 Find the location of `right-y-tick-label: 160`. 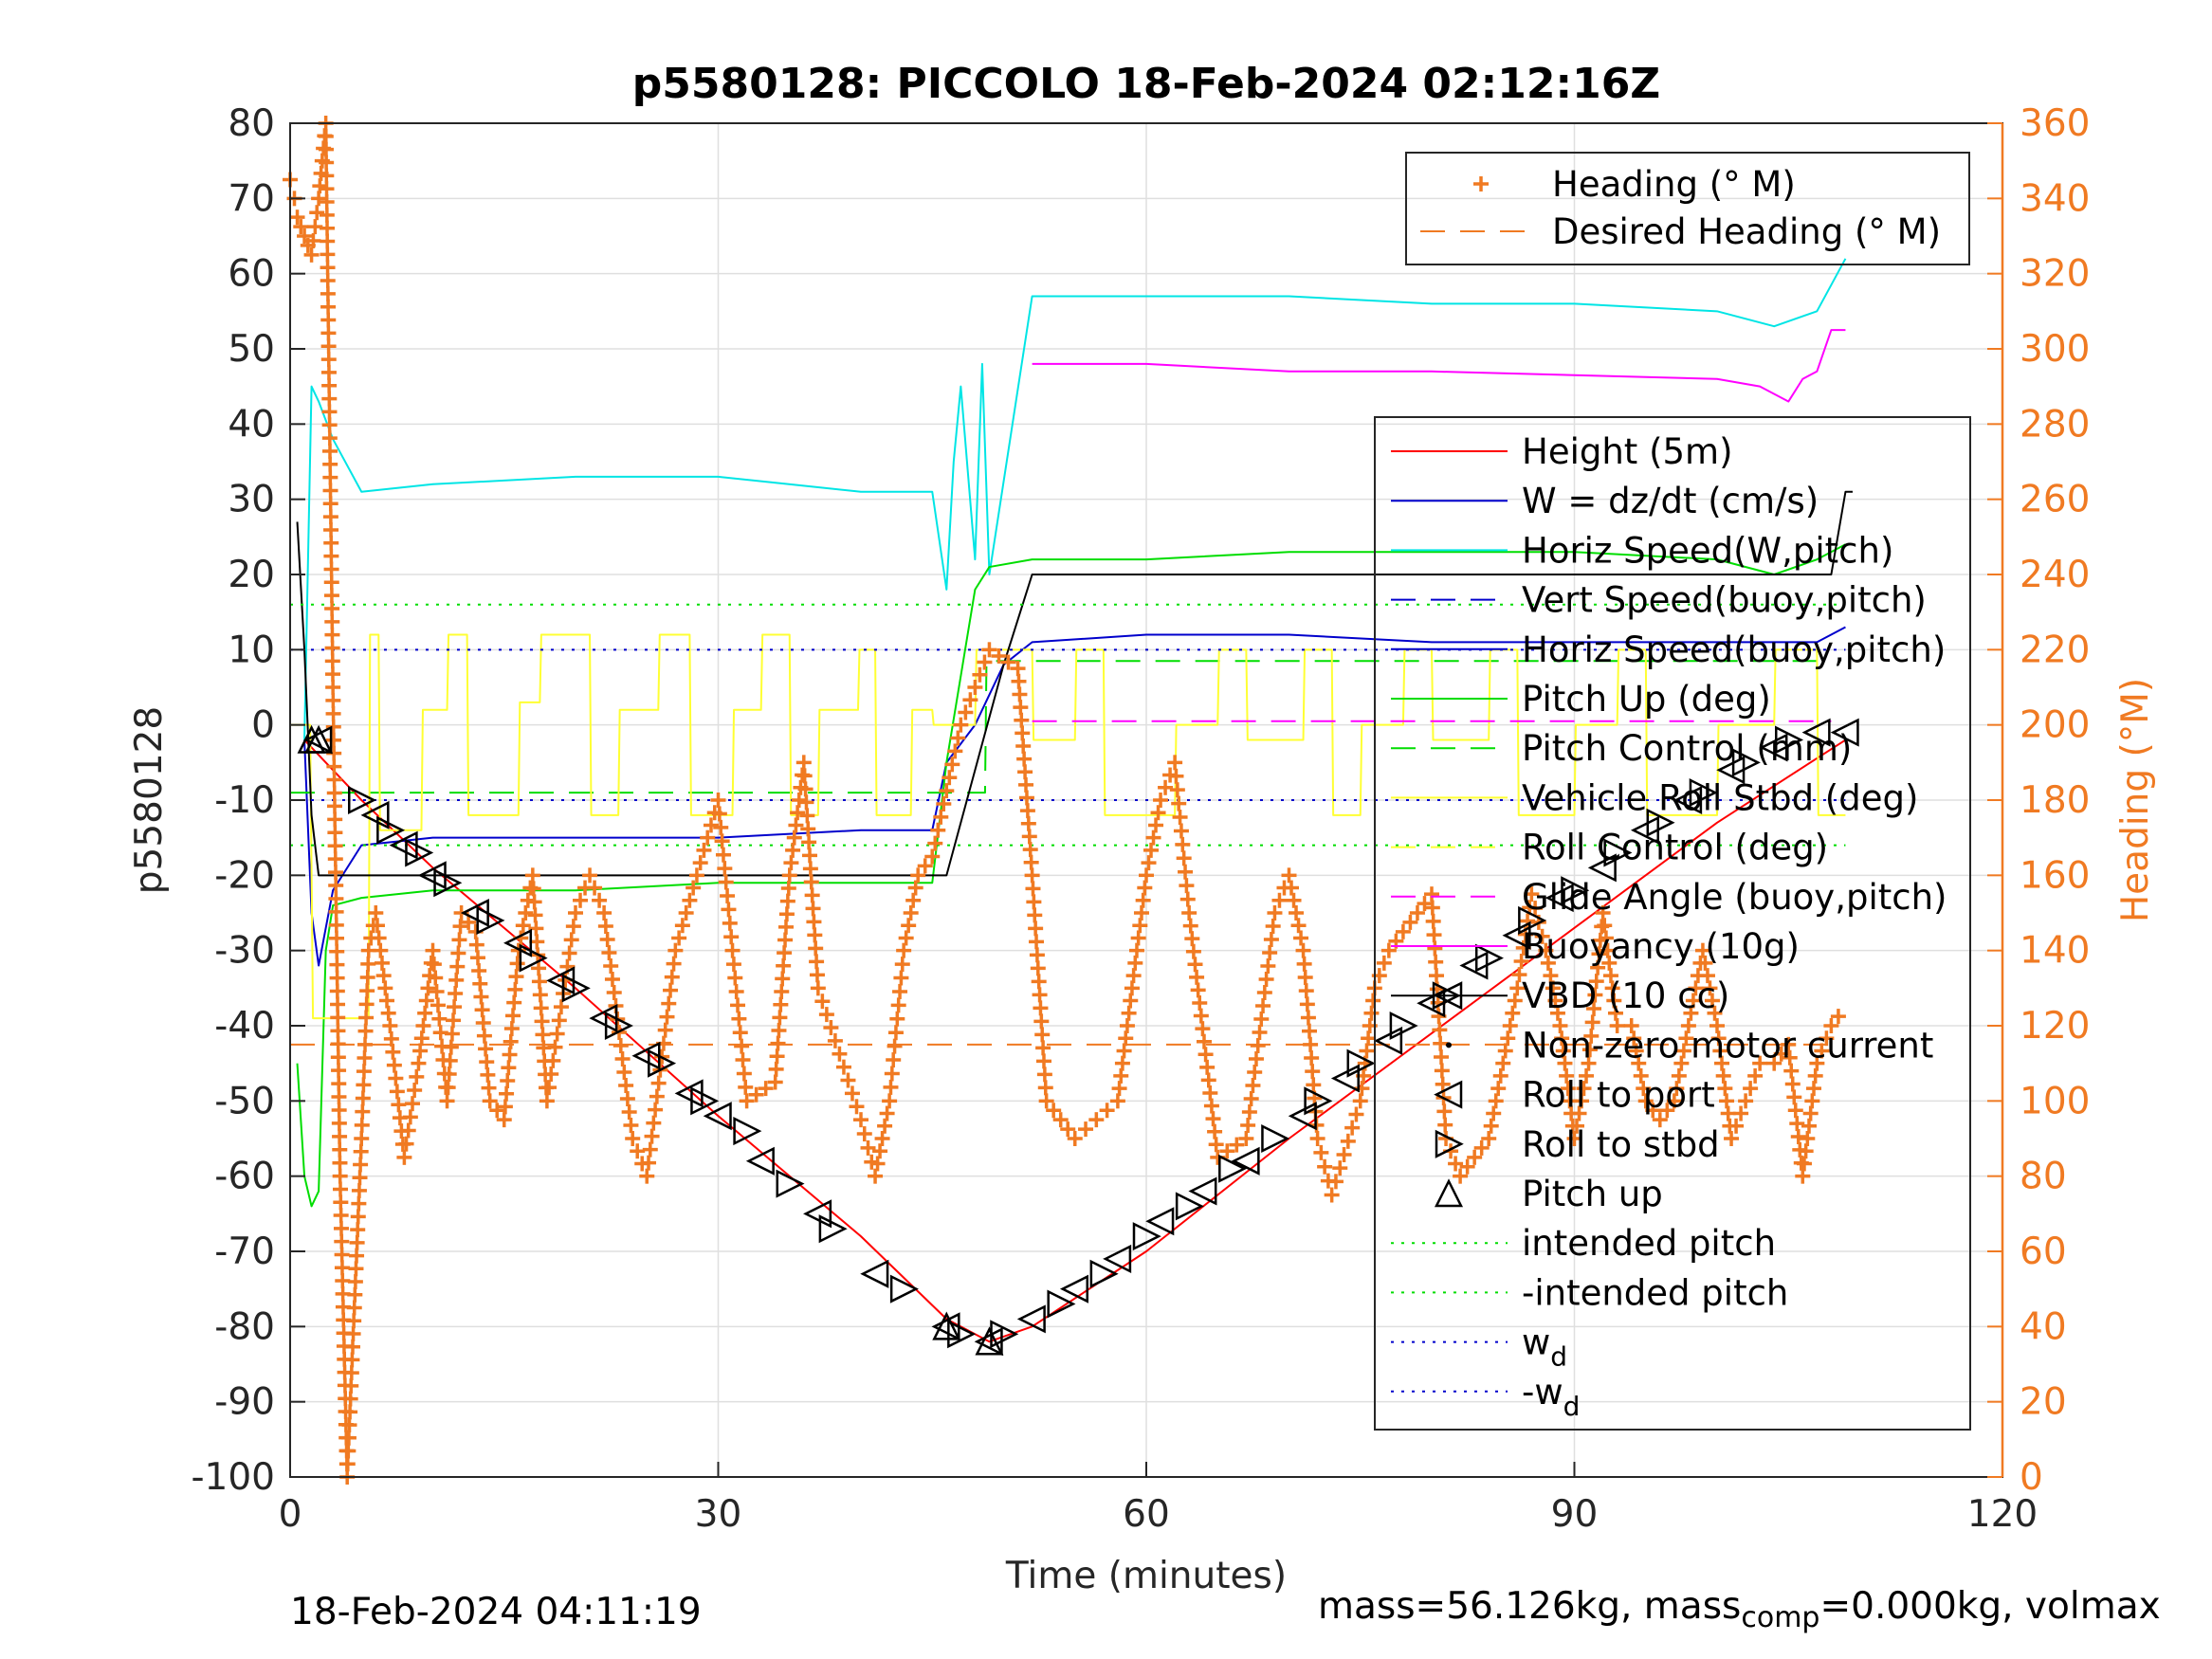

right-y-tick-label: 160 is located at coordinates (2055, 875).